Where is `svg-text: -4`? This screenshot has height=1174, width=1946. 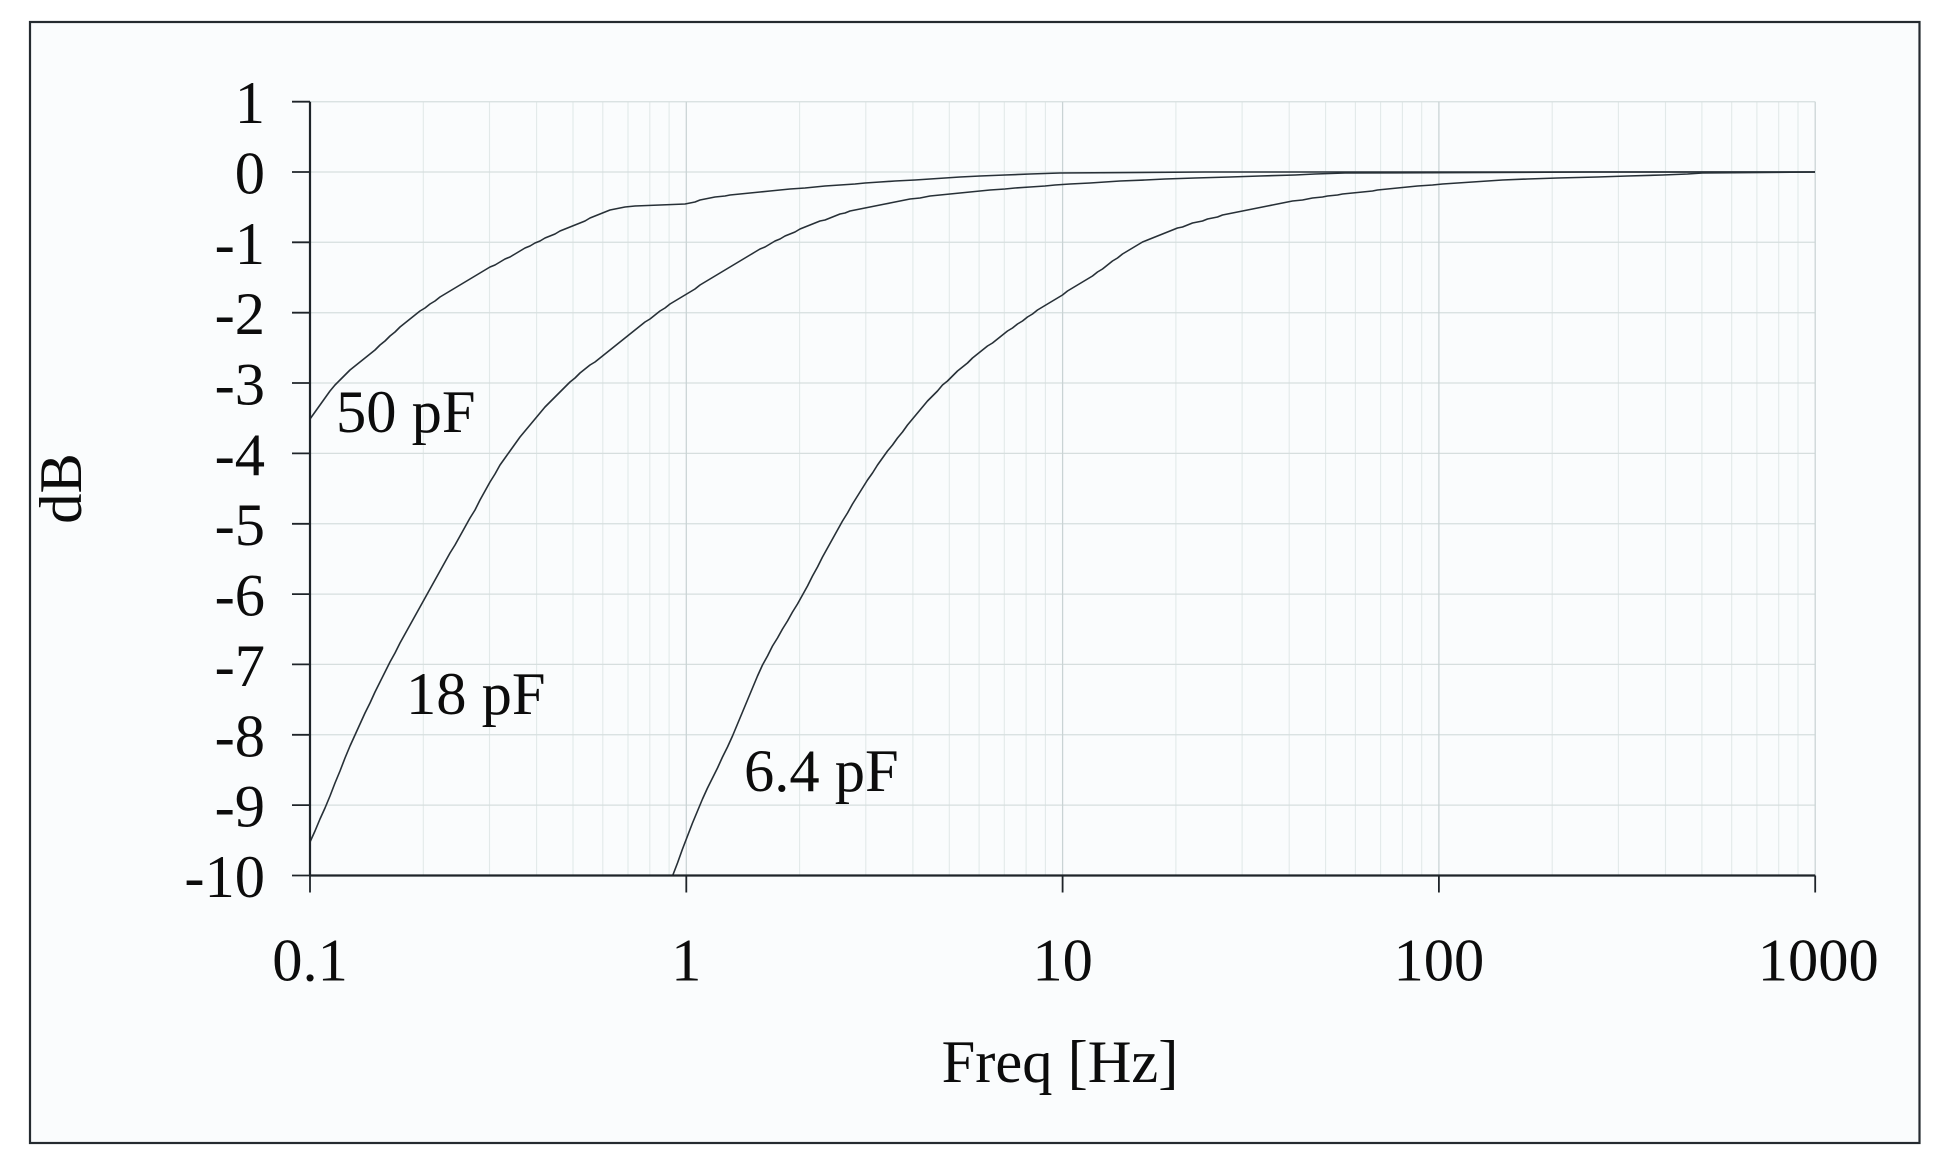
svg-text: -4 is located at coordinates (240, 455).